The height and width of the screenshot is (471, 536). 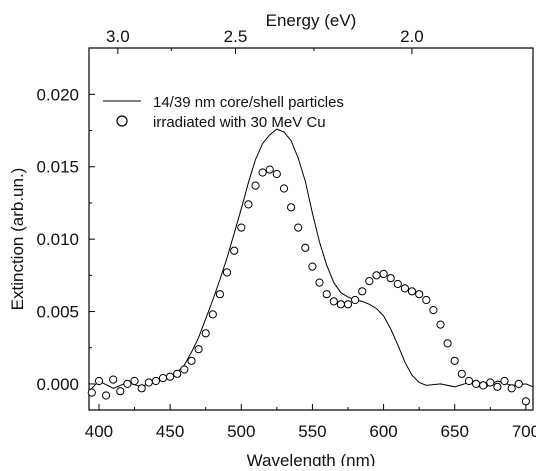 What do you see at coordinates (99, 431) in the screenshot?
I see `x-tick-label: 400` at bounding box center [99, 431].